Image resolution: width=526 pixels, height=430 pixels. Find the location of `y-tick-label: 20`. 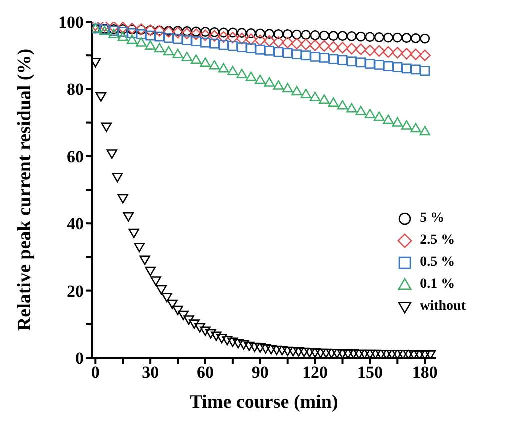

y-tick-label: 20 is located at coordinates (75, 291).